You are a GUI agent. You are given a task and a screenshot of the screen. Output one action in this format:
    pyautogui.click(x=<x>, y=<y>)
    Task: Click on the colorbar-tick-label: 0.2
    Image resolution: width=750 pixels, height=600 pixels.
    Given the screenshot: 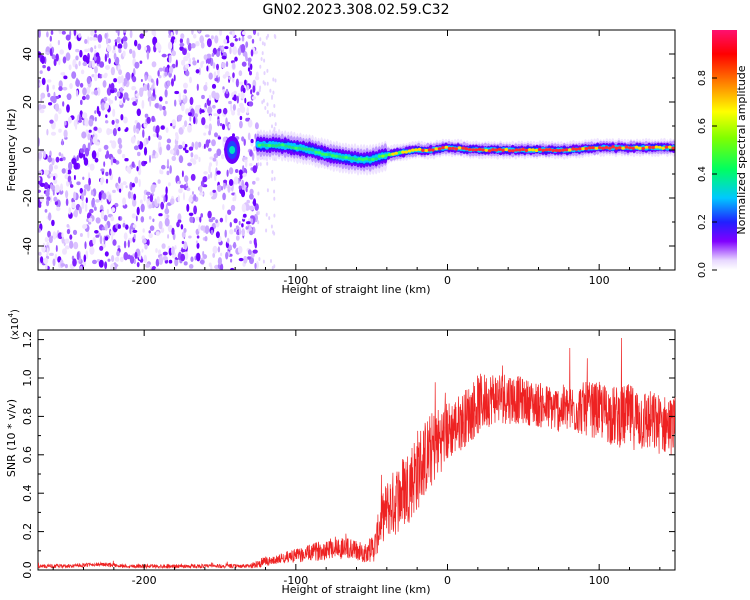 What is the action you would take?
    pyautogui.click(x=702, y=222)
    